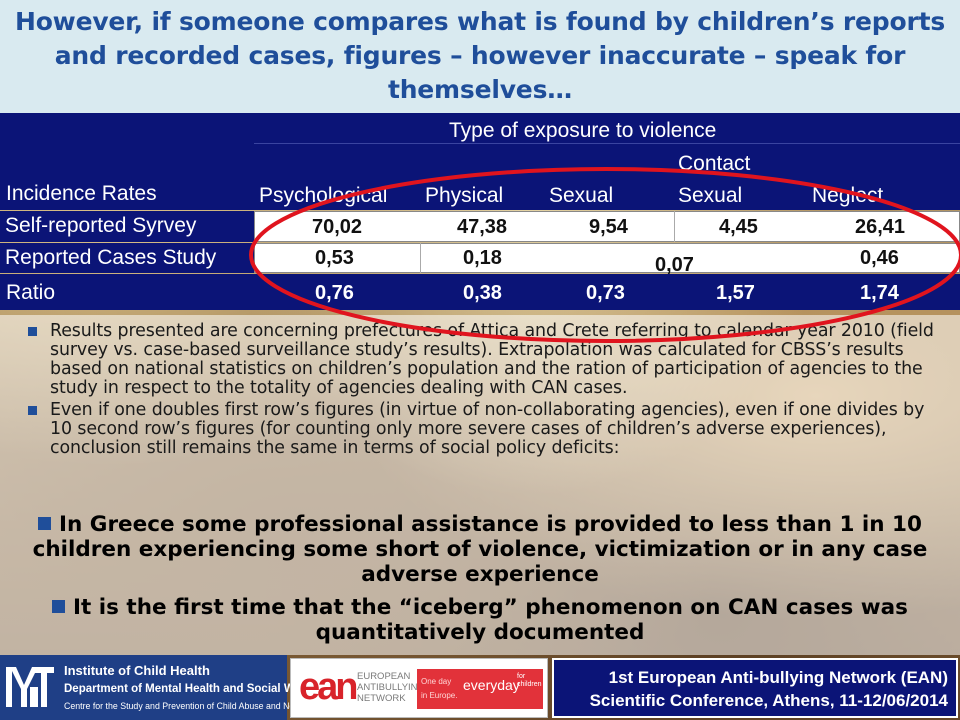 This screenshot has height=720, width=960. Describe the element at coordinates (482, 258) in the screenshot. I see `value-cell: 0,18` at that location.